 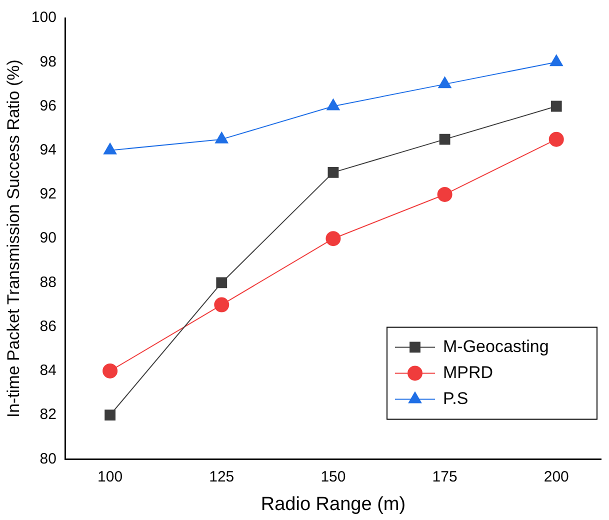 I want to click on y-tick-label: 100, so click(x=43, y=17).